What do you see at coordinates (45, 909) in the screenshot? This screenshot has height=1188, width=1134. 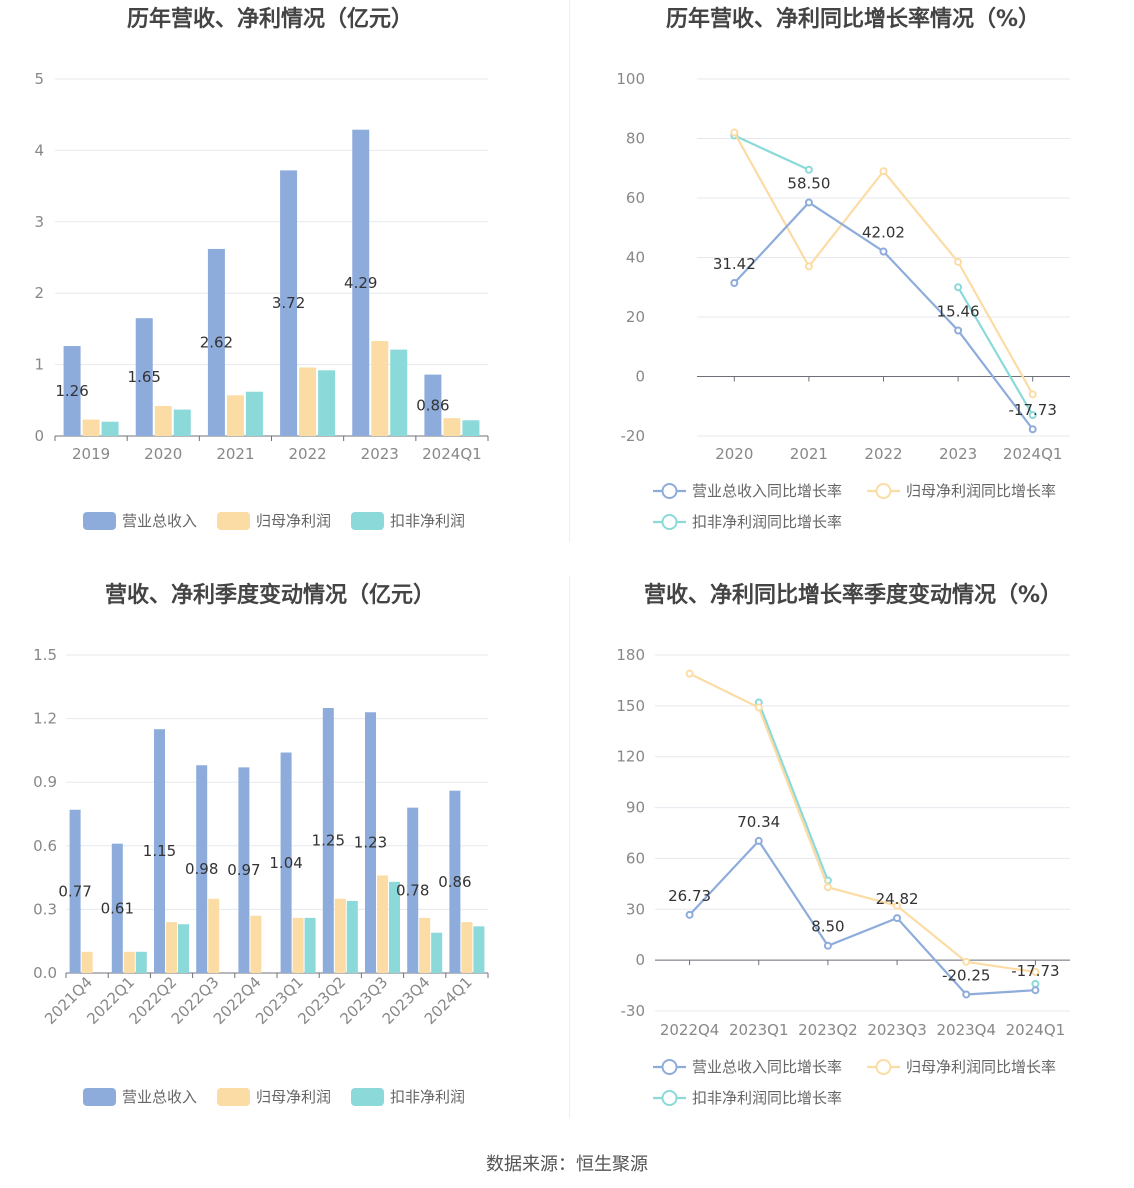 I see `y-tick-label: 0.3` at bounding box center [45, 909].